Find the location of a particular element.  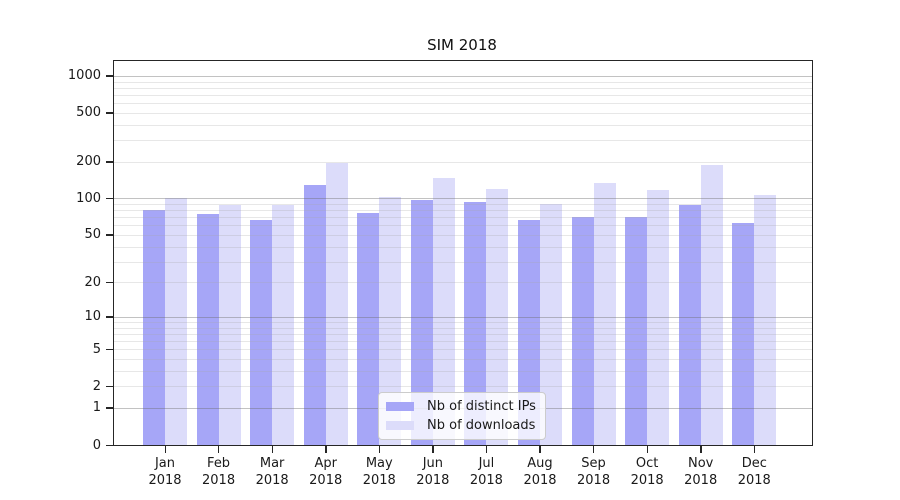

bar-nb-of-distinct-ips-apr is located at coordinates (314, 314).